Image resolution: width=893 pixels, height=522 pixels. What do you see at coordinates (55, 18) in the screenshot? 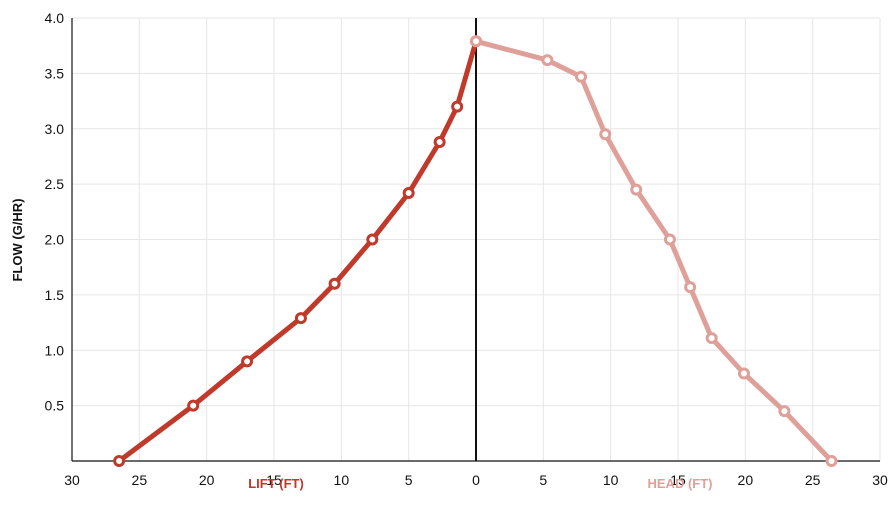
I see `y-tick-label: 4.0` at bounding box center [55, 18].